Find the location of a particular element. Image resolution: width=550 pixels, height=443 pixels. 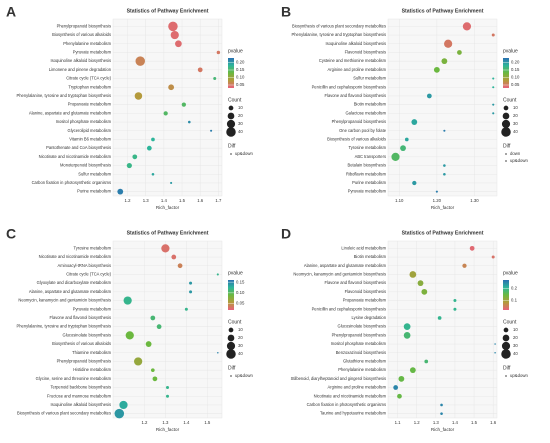

diff-key-label: up&down is located at coordinates (244, 153).